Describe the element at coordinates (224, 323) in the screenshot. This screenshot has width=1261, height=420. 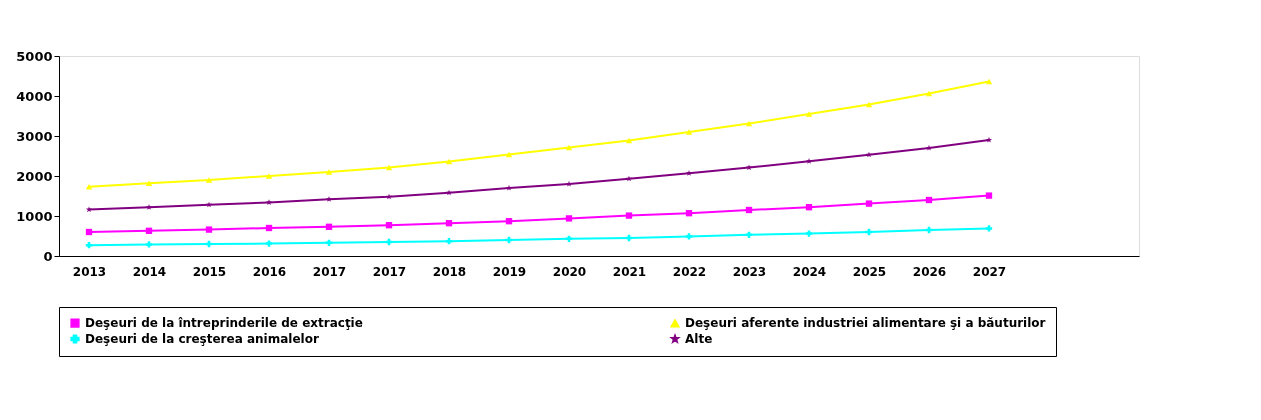
I see `legend-label: Deşeuri de la întreprinderile de extracţie` at that location.